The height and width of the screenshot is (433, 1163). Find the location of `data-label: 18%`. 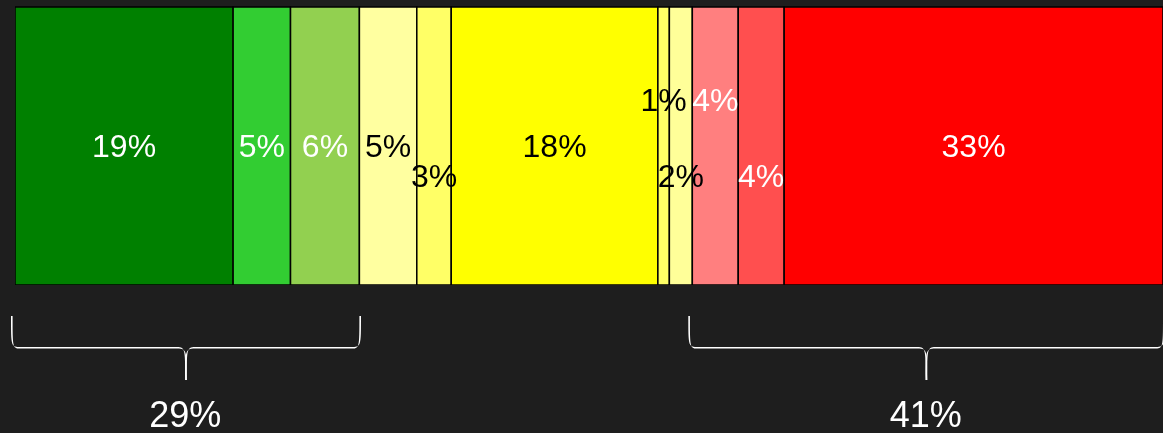

data-label: 18% is located at coordinates (554, 146).